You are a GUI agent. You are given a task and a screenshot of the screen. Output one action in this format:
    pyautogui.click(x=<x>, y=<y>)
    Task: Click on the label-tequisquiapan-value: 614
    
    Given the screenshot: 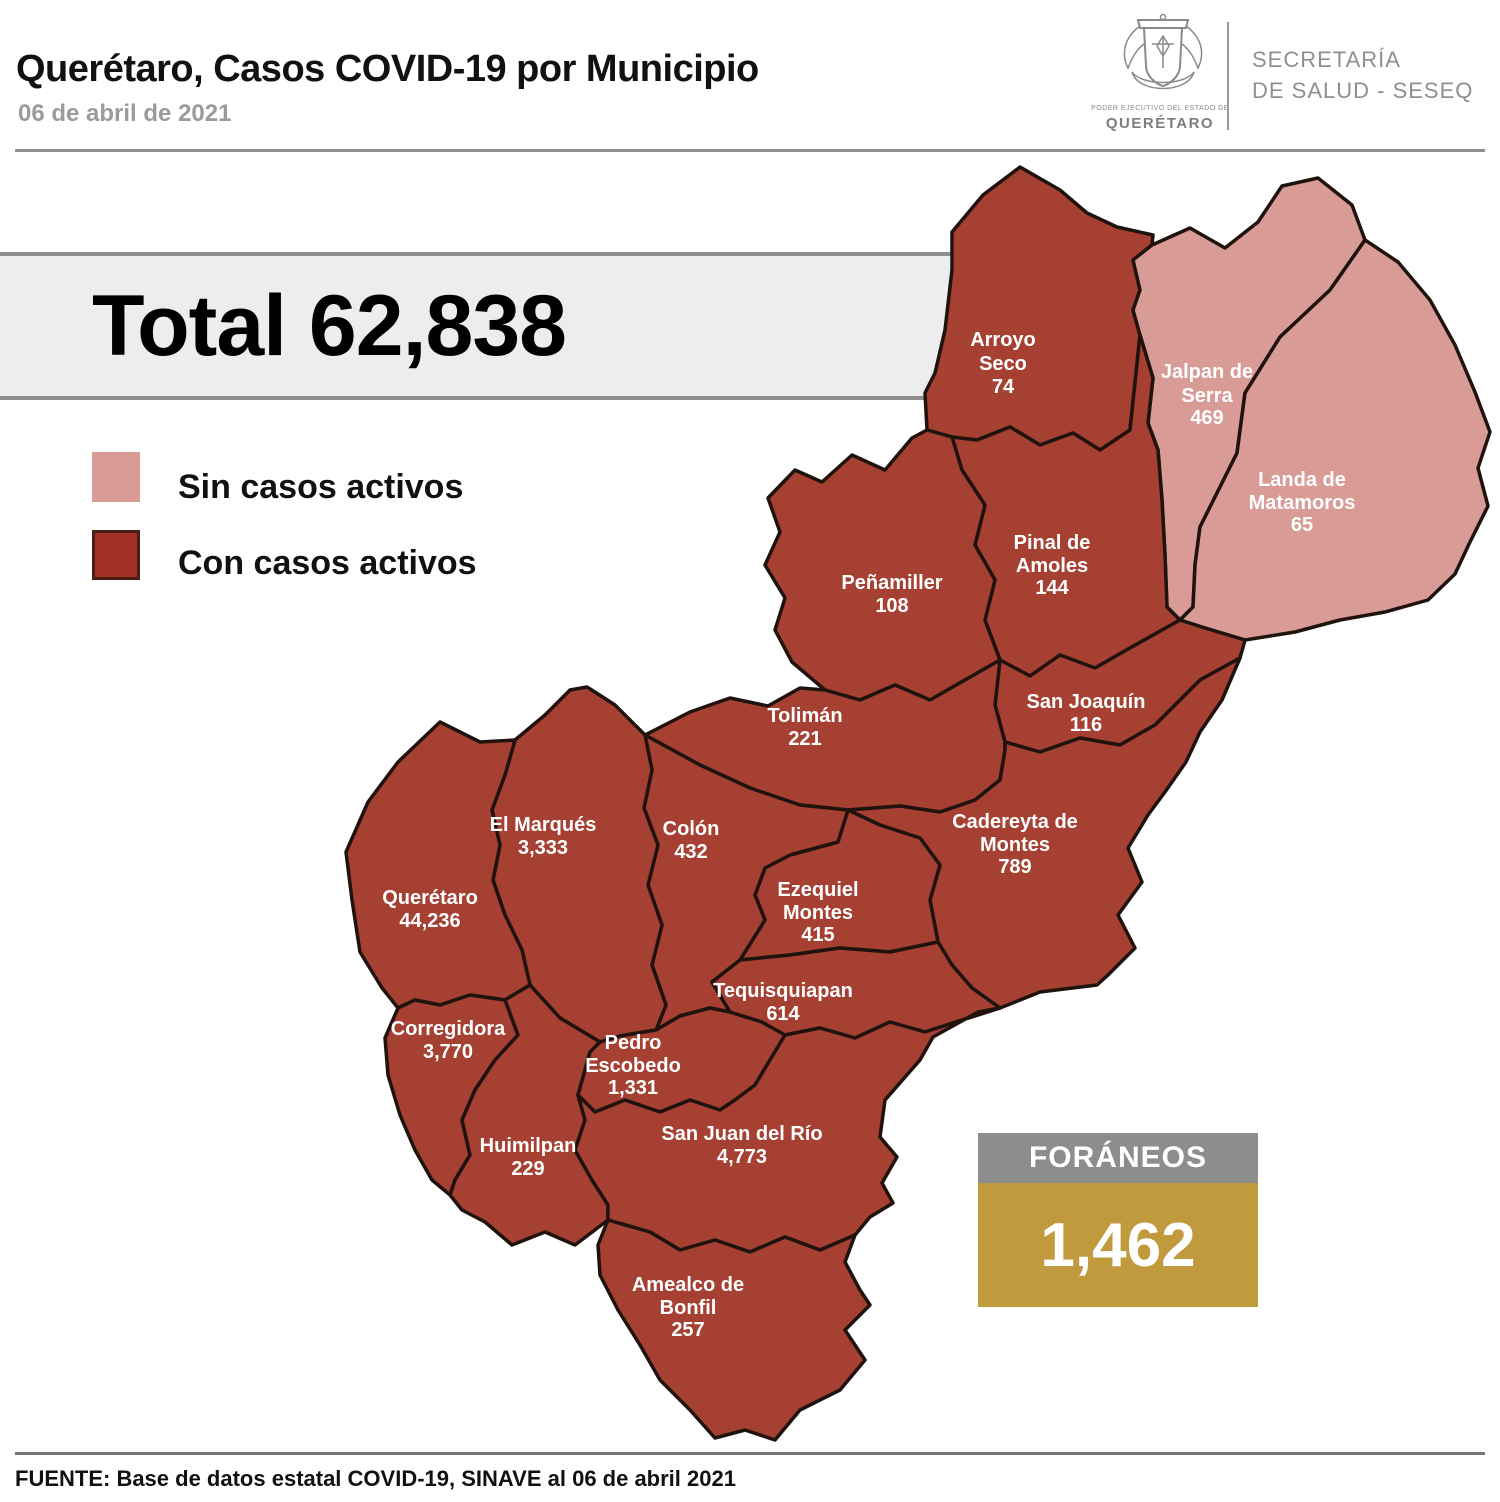 What is the action you would take?
    pyautogui.click(x=783, y=1014)
    